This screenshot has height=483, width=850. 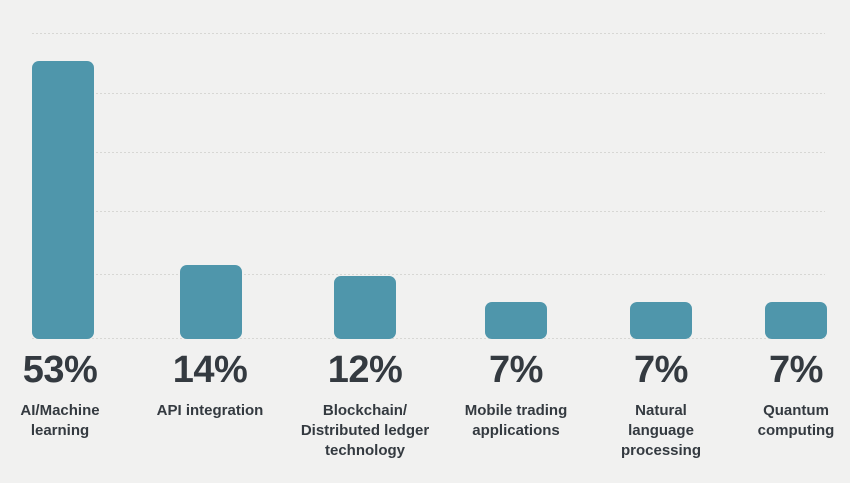 I want to click on bar-quantum-computing, so click(x=796, y=320).